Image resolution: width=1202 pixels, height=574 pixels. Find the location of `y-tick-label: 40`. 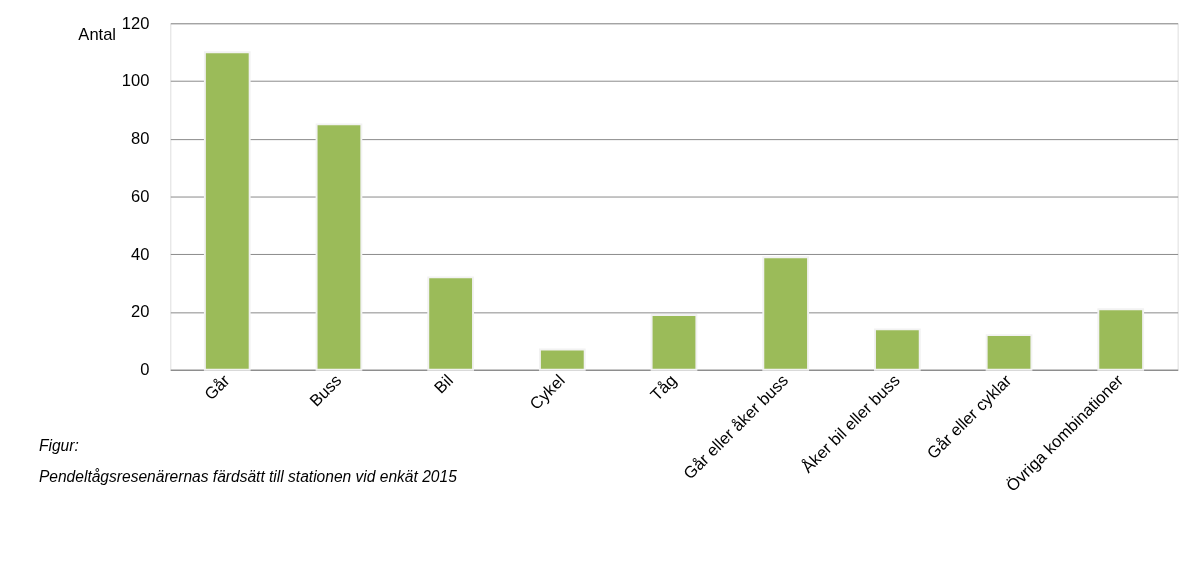

y-tick-label: 40 is located at coordinates (140, 254).